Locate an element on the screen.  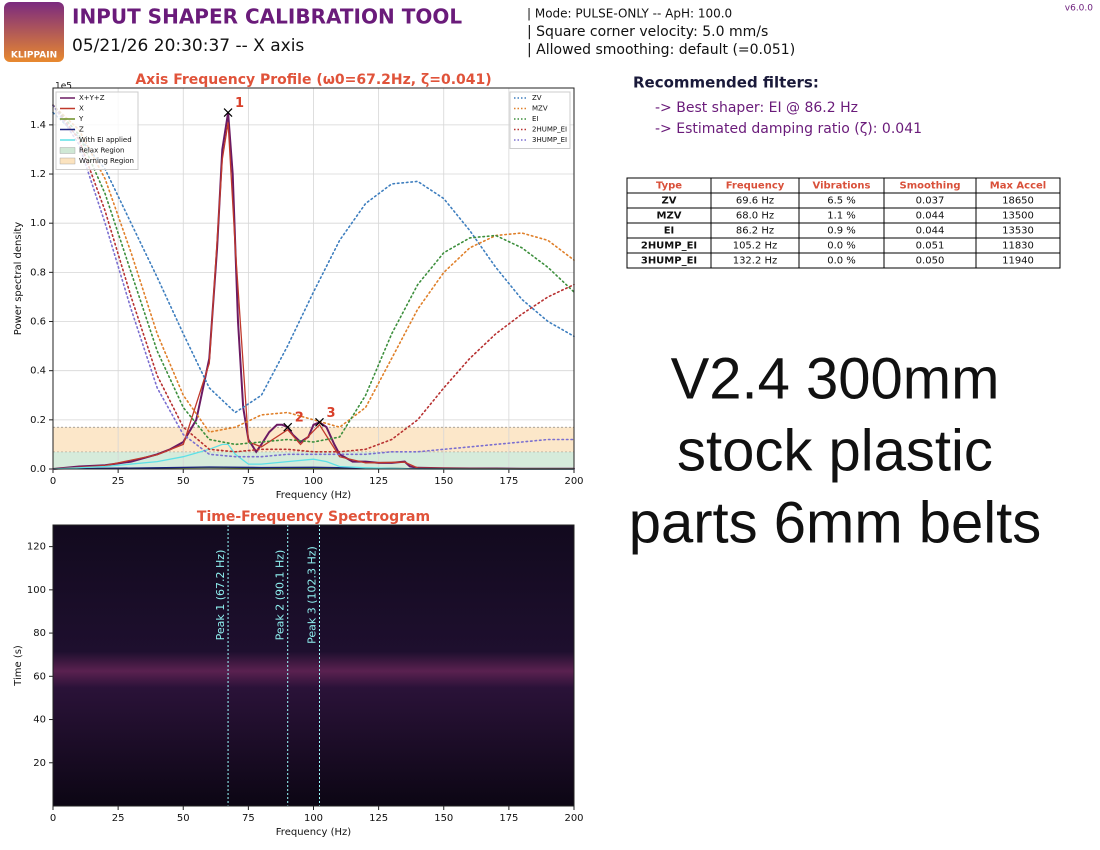
y-tick-label: 80 is located at coordinates (39, 633).